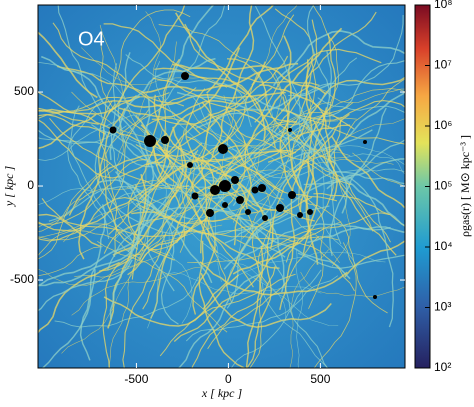 This screenshot has height=407, width=474. What do you see at coordinates (443, 125) in the screenshot?
I see `colorbar-tick-label: 10⁶` at bounding box center [443, 125].